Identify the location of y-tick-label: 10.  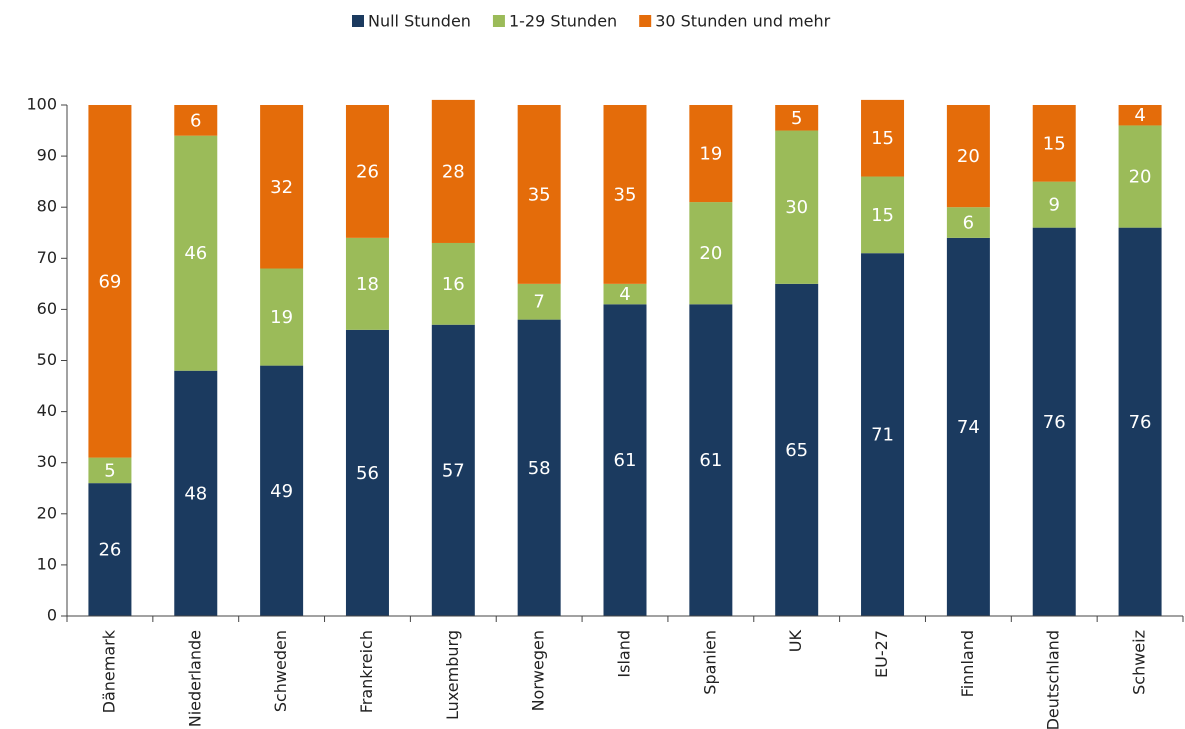
(47, 563).